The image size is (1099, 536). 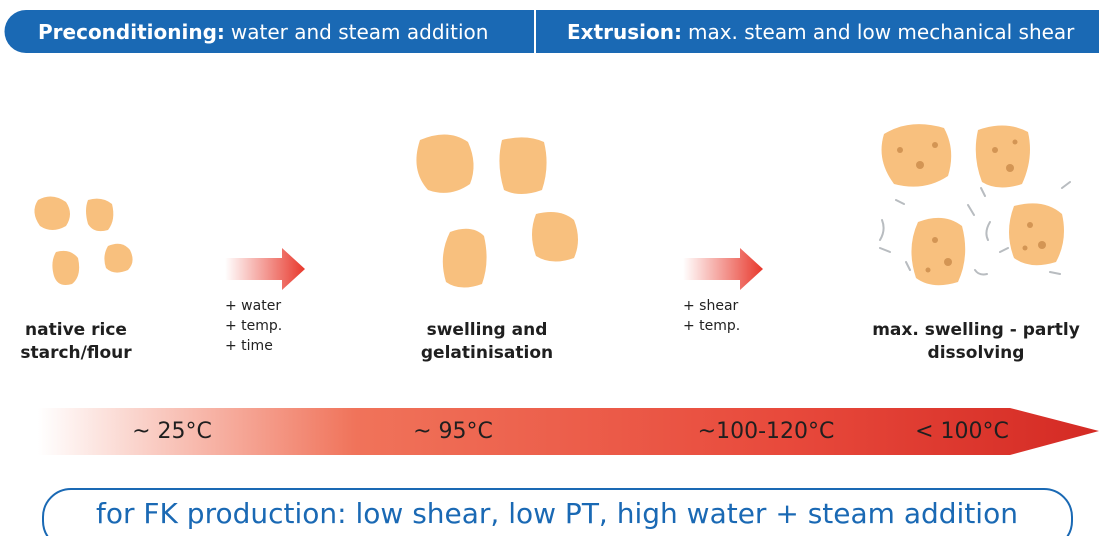 What do you see at coordinates (131, 32) in the screenshot?
I see `segment-title: Preconditioning:` at bounding box center [131, 32].